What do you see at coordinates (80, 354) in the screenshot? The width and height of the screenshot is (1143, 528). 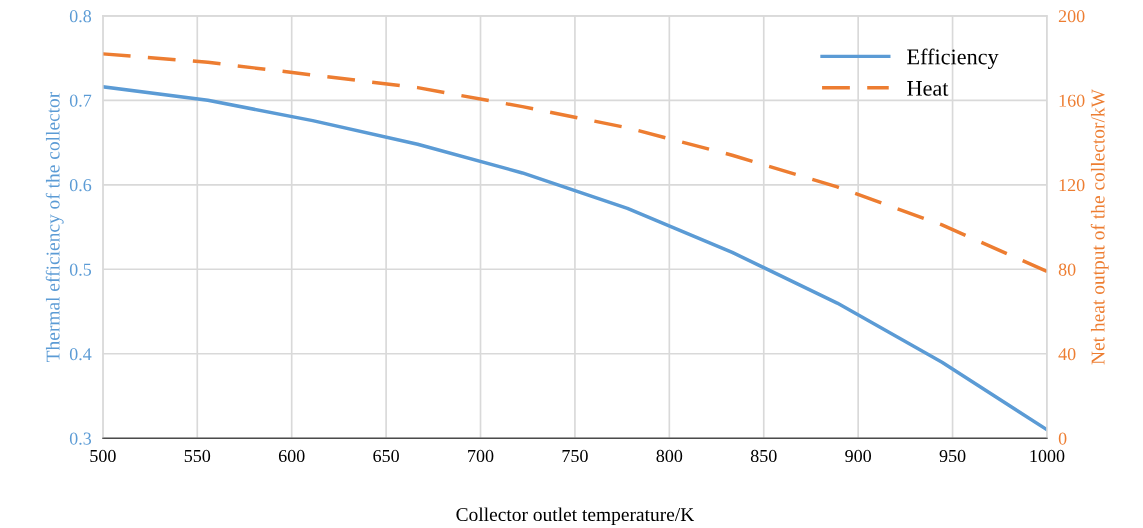 I see `y-tick-label: 0.4` at bounding box center [80, 354].